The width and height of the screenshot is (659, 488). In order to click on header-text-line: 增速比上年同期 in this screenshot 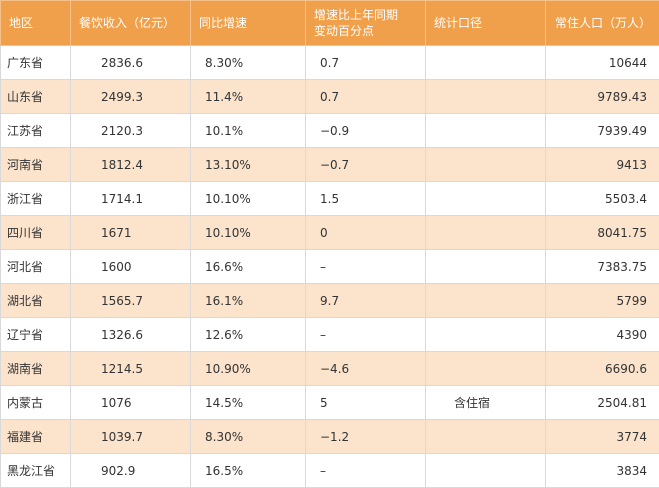, I will do `click(356, 15)`.